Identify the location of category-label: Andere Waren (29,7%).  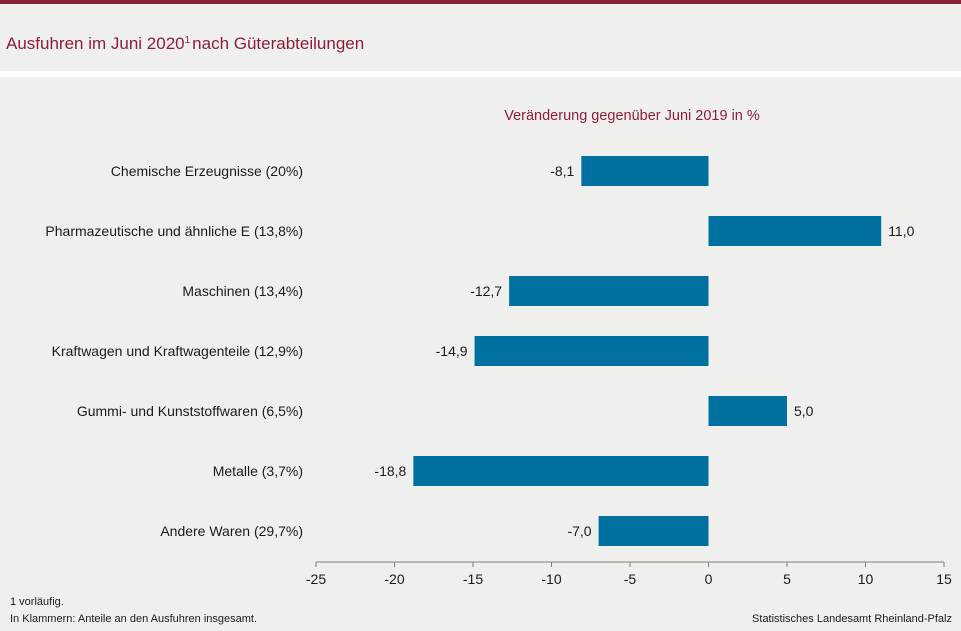
(231, 531).